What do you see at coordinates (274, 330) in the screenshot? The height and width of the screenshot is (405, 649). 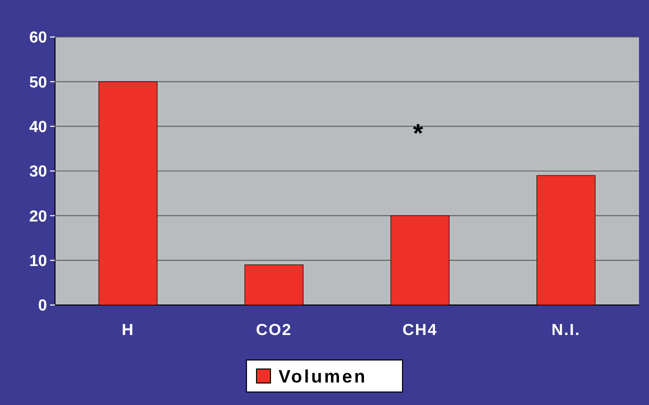 I see `x-tick-label: CO2` at bounding box center [274, 330].